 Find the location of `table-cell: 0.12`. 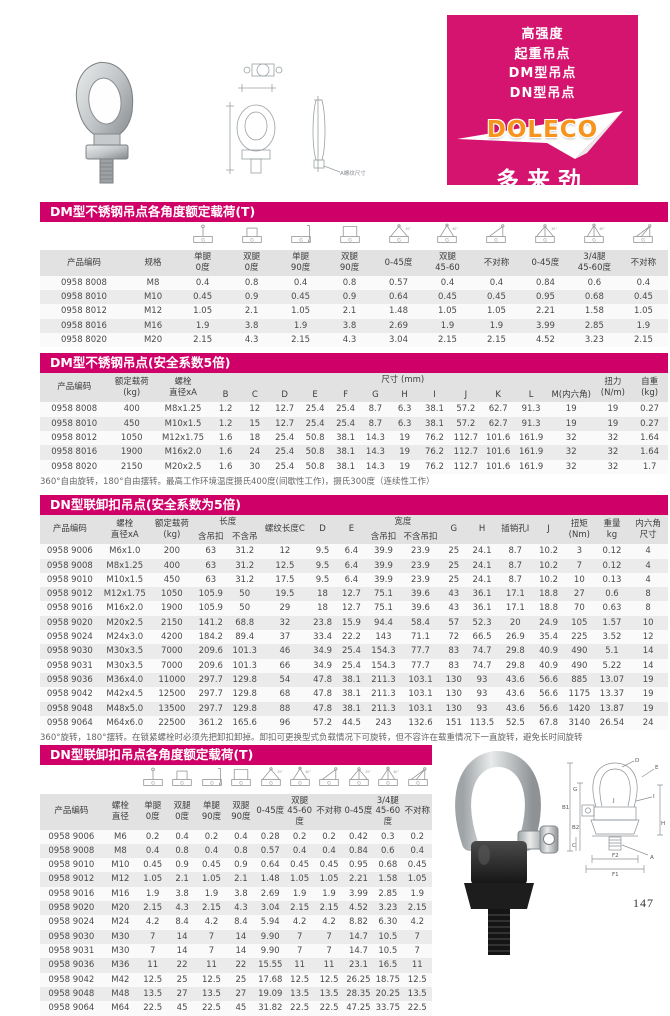

table-cell: 0.12 is located at coordinates (612, 565).